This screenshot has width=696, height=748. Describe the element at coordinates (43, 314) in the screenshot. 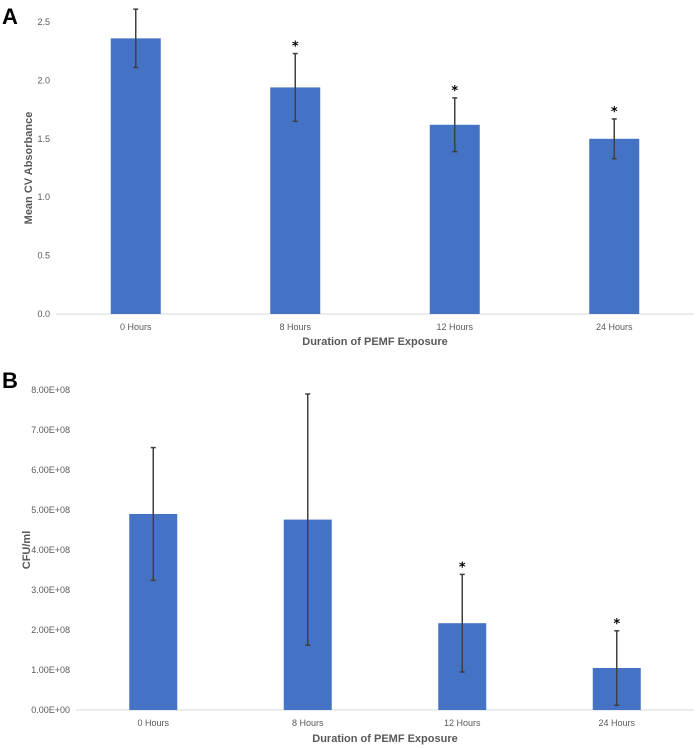

I see `y-tick-label: 0.0` at that location.